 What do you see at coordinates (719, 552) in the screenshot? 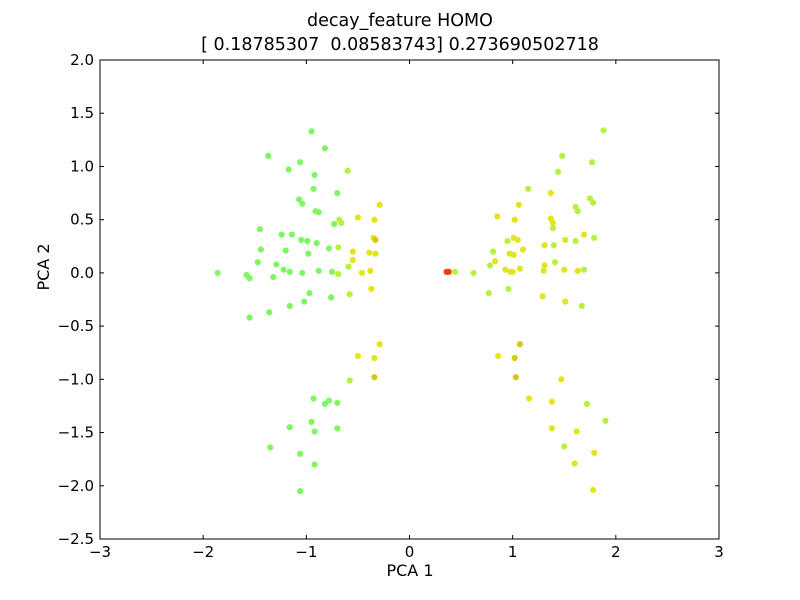
I see `x-tick-label: 3` at bounding box center [719, 552].